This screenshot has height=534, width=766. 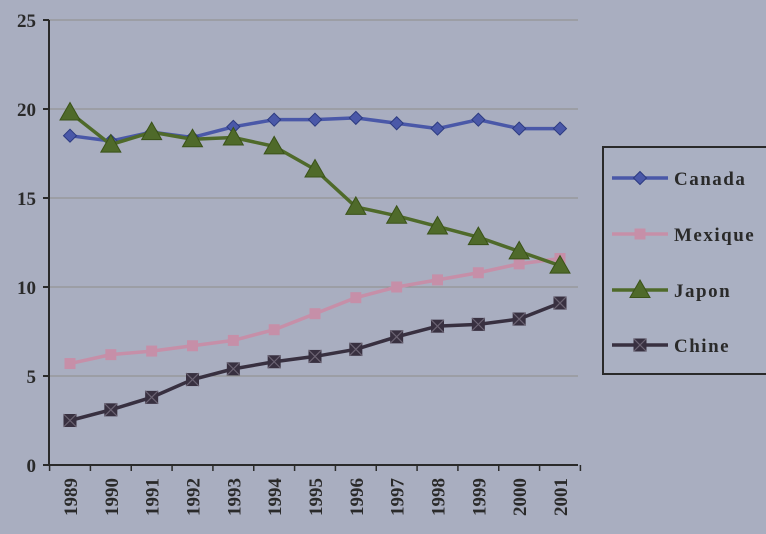 What do you see at coordinates (26, 199) in the screenshot?
I see `y-tick-label: 15` at bounding box center [26, 199].